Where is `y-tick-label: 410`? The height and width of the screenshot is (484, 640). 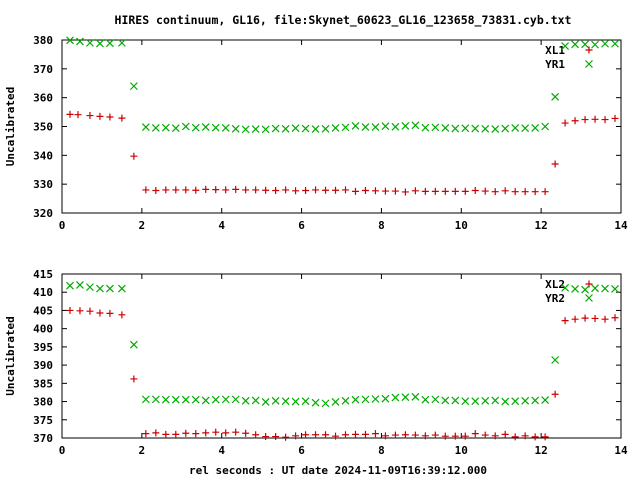
y-tick-label: 410 is located at coordinates (43, 292).